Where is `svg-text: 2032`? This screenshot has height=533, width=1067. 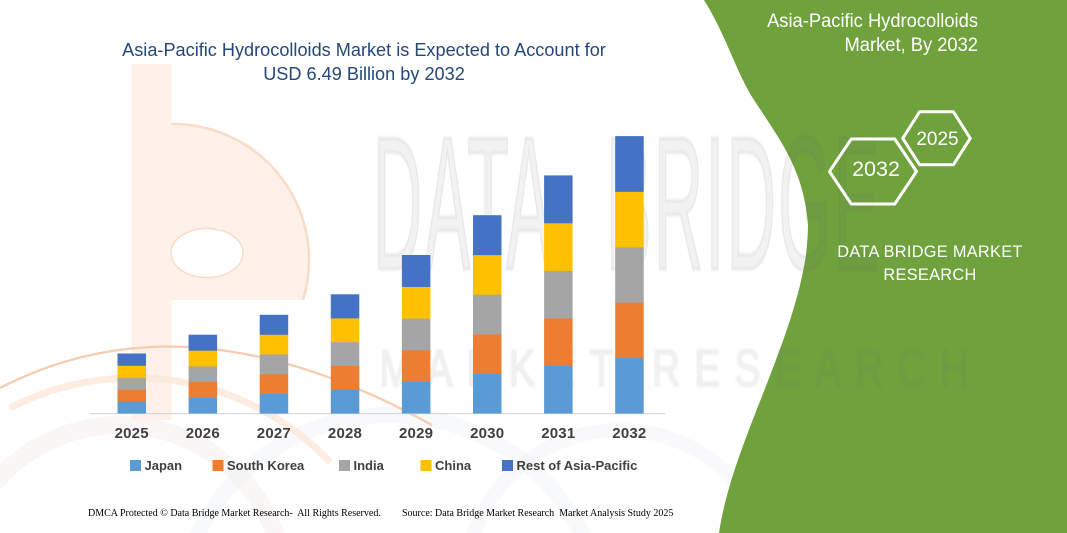
svg-text: 2032 is located at coordinates (876, 169).